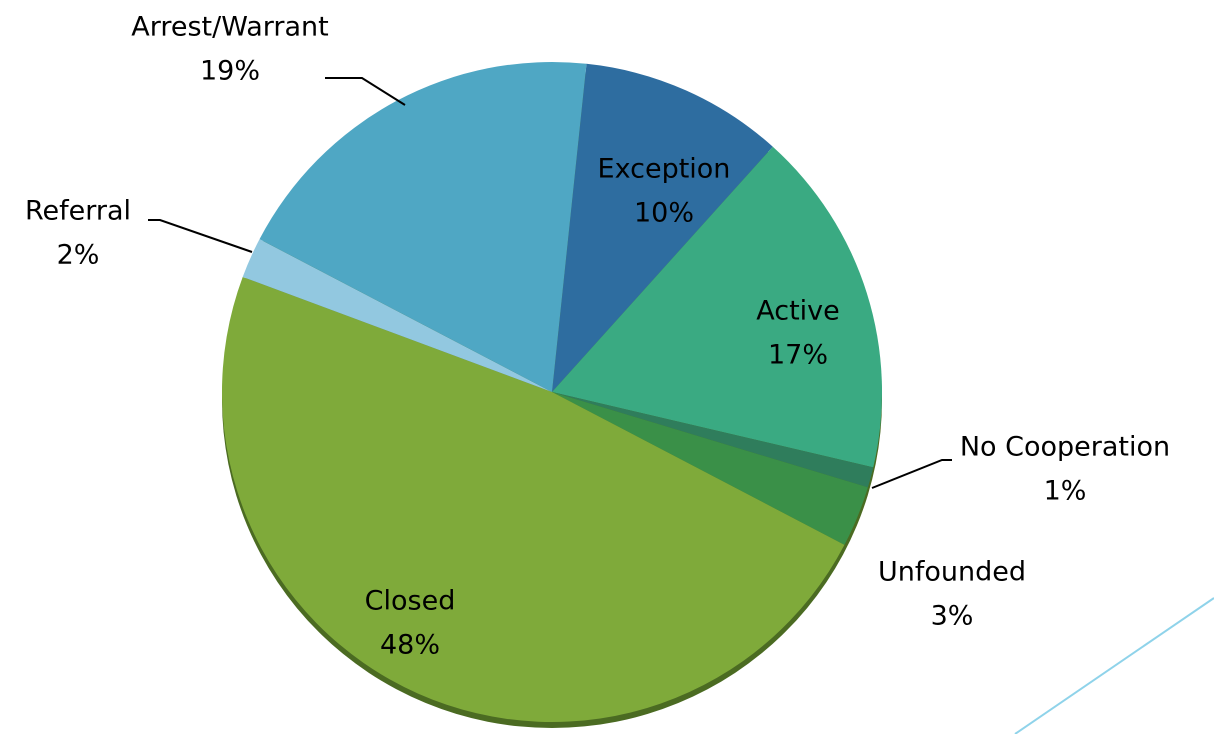  What do you see at coordinates (78, 255) in the screenshot?
I see `slice-value: 2%` at bounding box center [78, 255].